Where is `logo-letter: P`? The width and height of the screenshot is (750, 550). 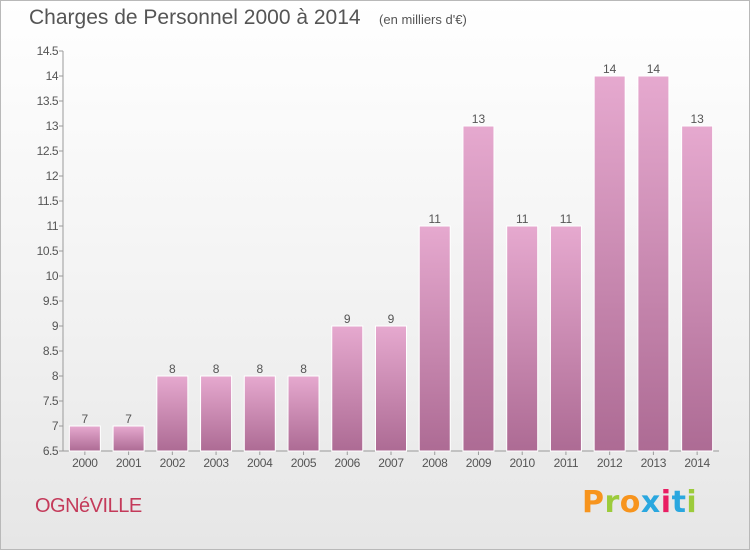
logo-letter: P is located at coordinates (593, 502).